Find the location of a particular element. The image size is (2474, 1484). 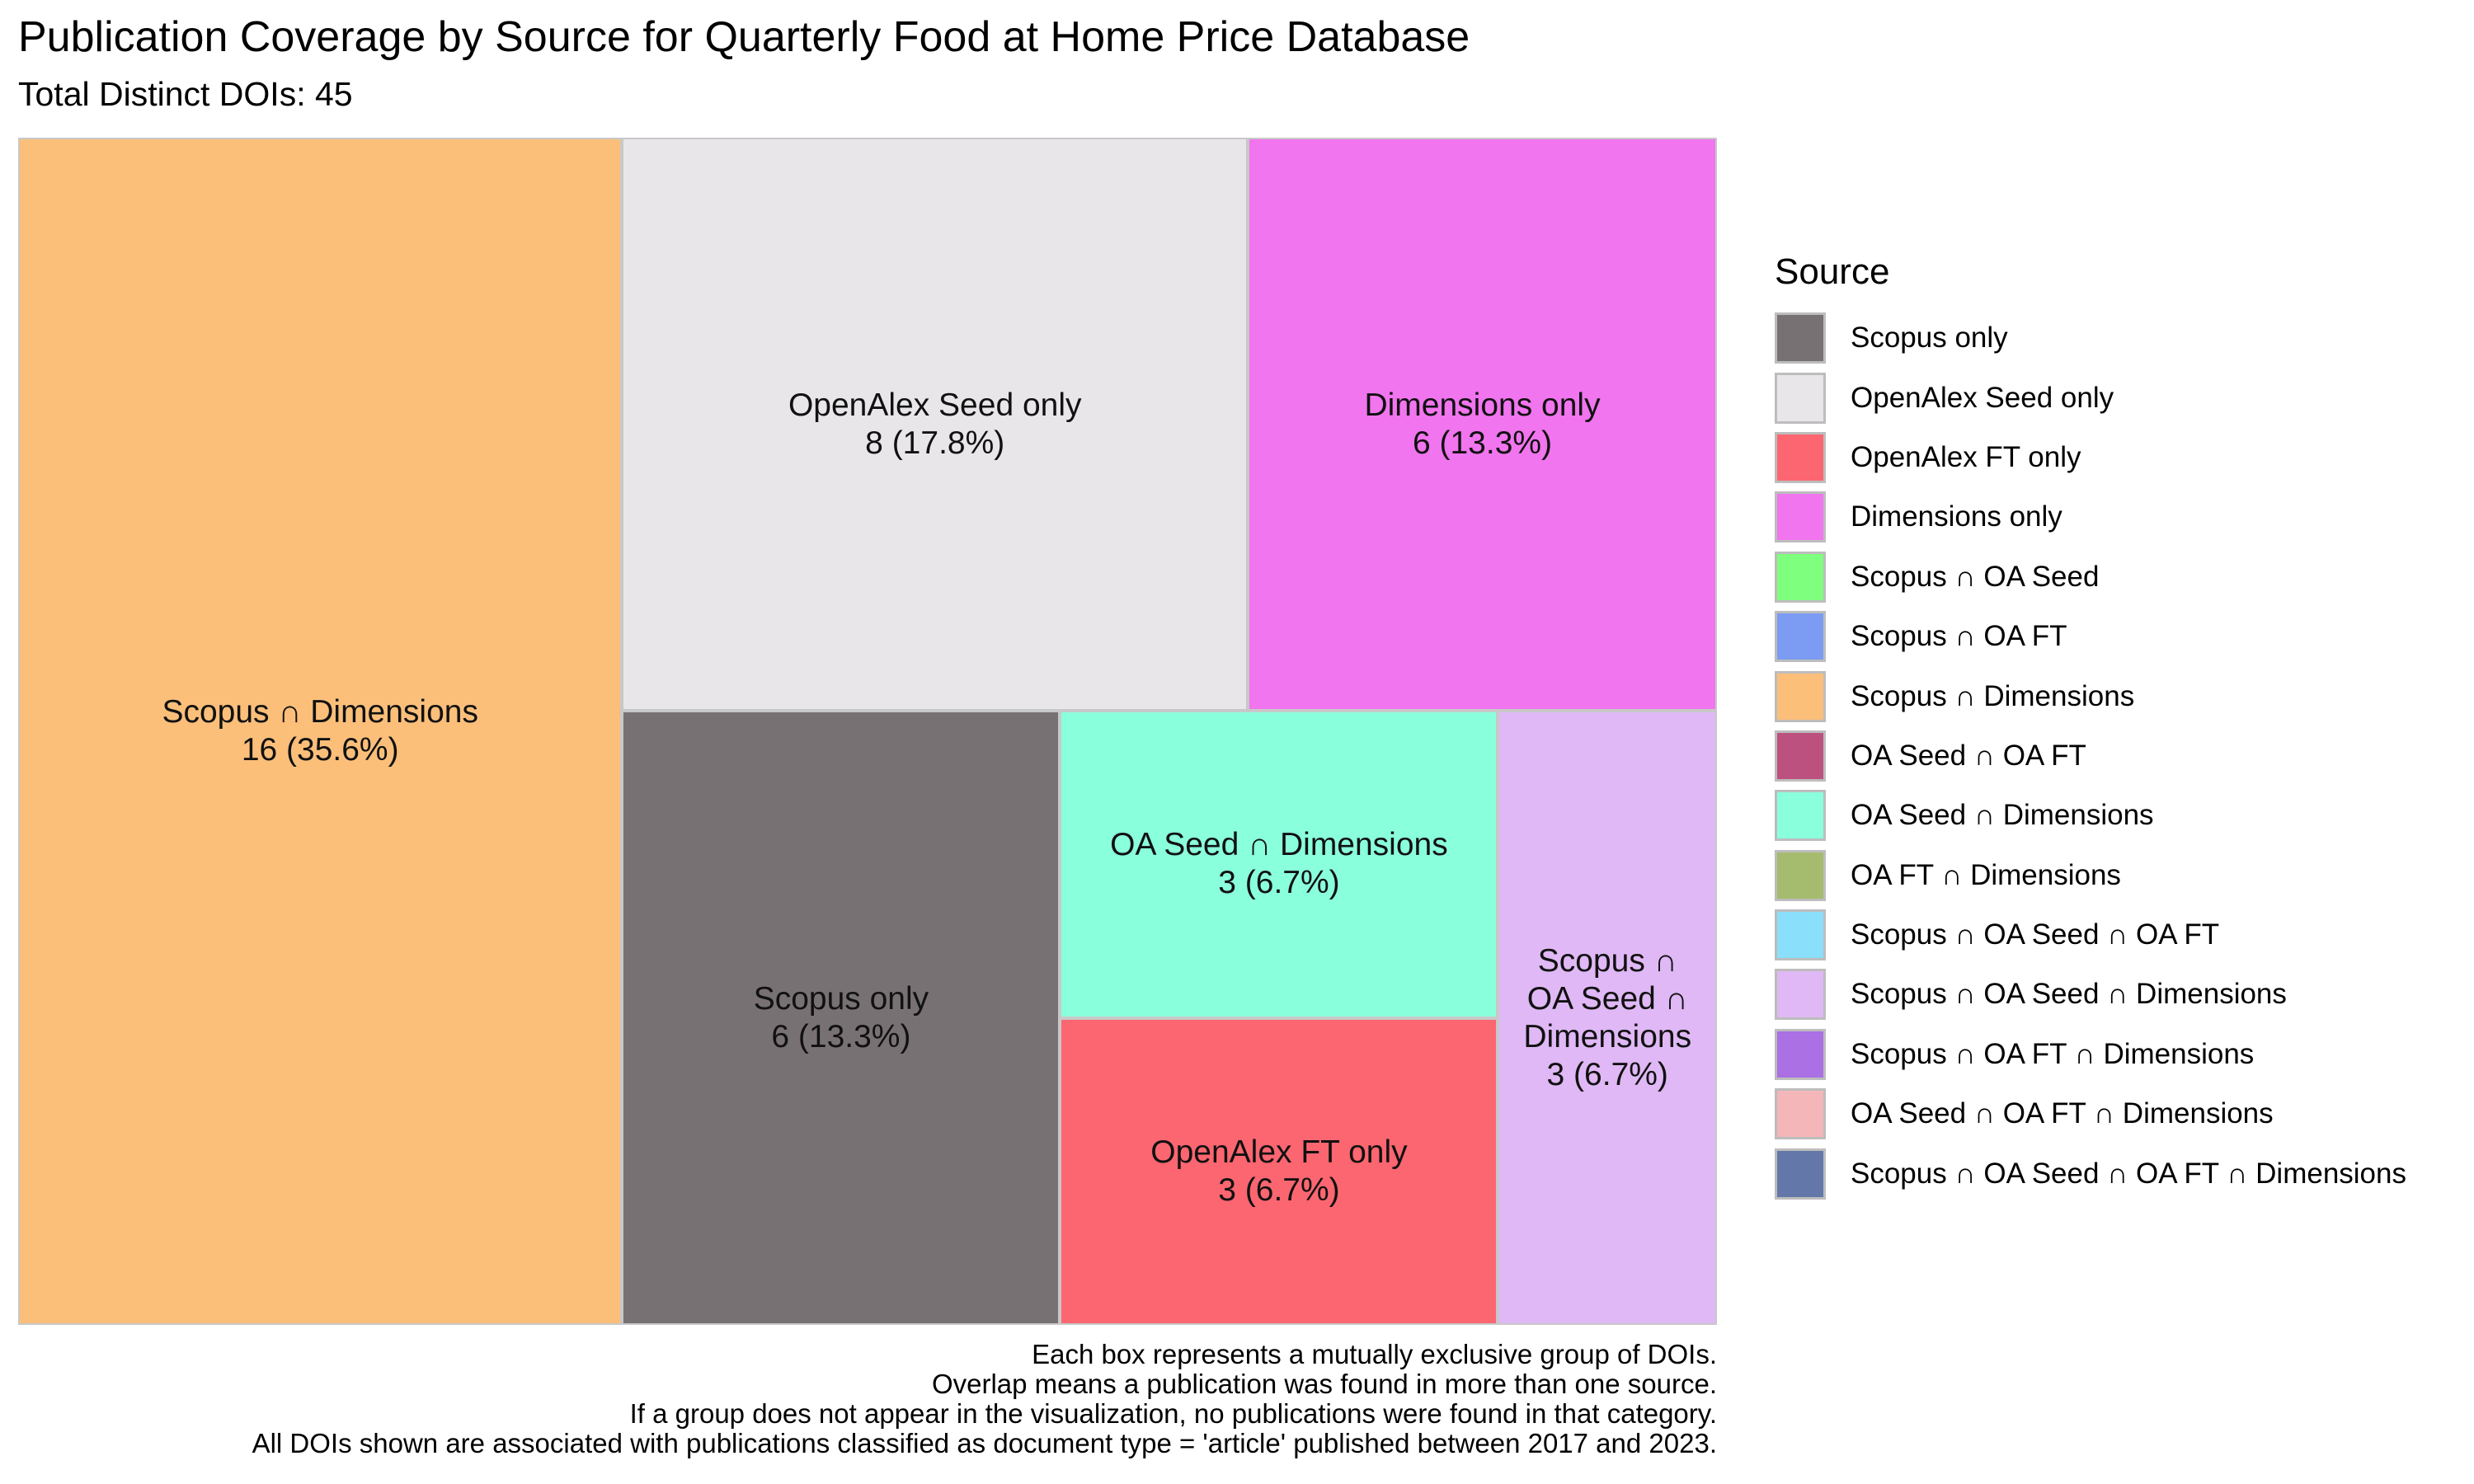

legend-item-scopus-and-dimensions: Scopus ∩ Dimensions is located at coordinates (2121, 696).